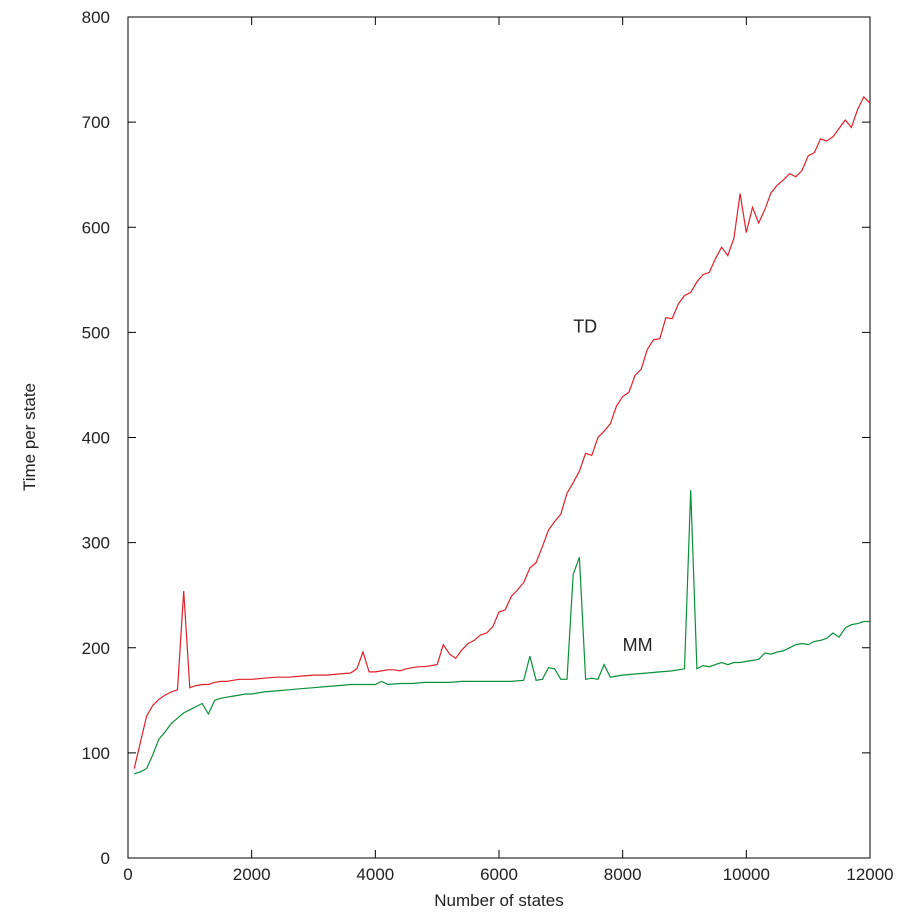 Image resolution: width=916 pixels, height=915 pixels. What do you see at coordinates (252, 874) in the screenshot?
I see `x-tick-label: 2000` at bounding box center [252, 874].